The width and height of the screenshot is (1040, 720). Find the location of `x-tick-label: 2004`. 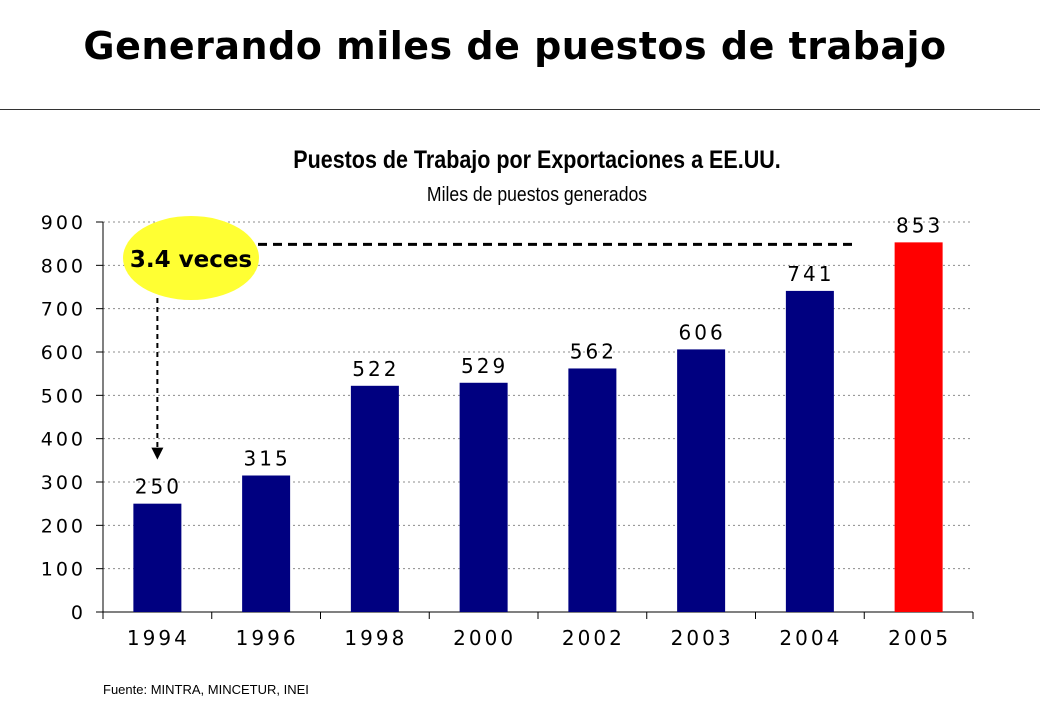

x-tick-label: 2004 is located at coordinates (810, 638).